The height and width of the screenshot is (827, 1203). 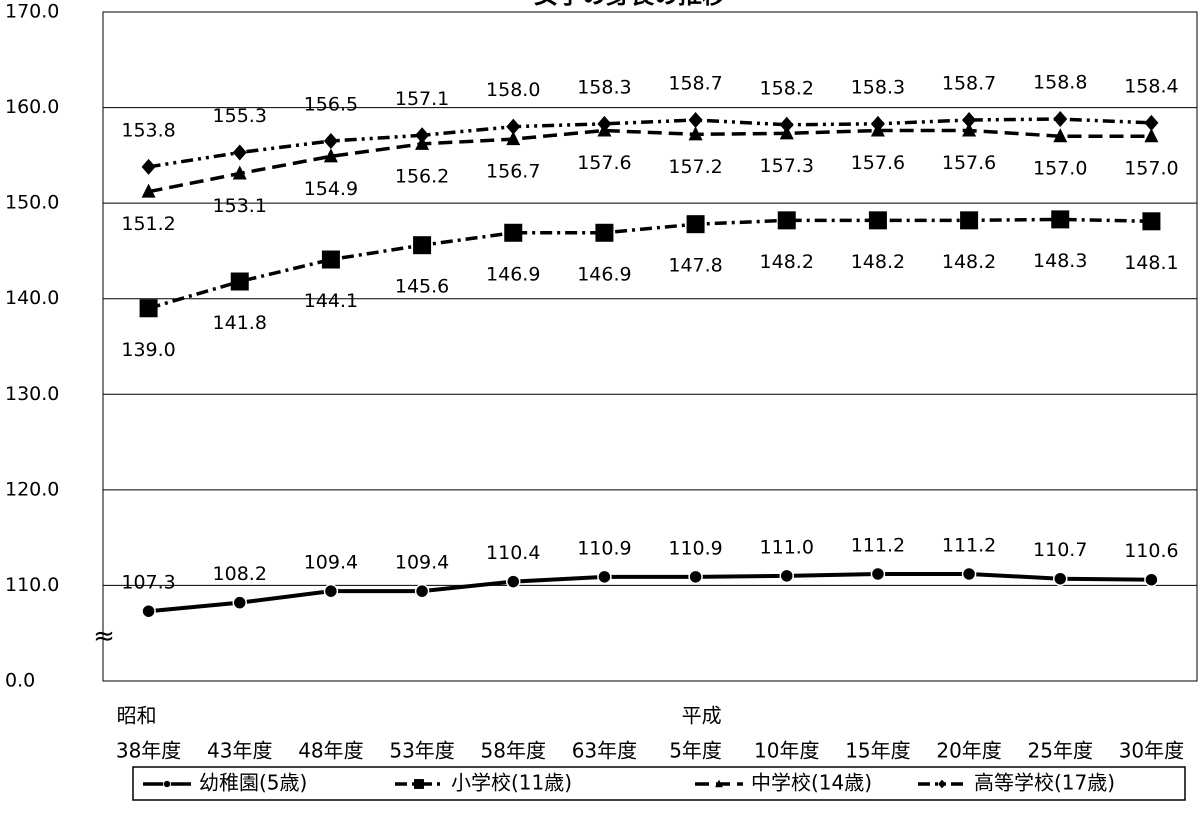 I want to click on x-tick-label: 30年度, so click(x=1151, y=751).